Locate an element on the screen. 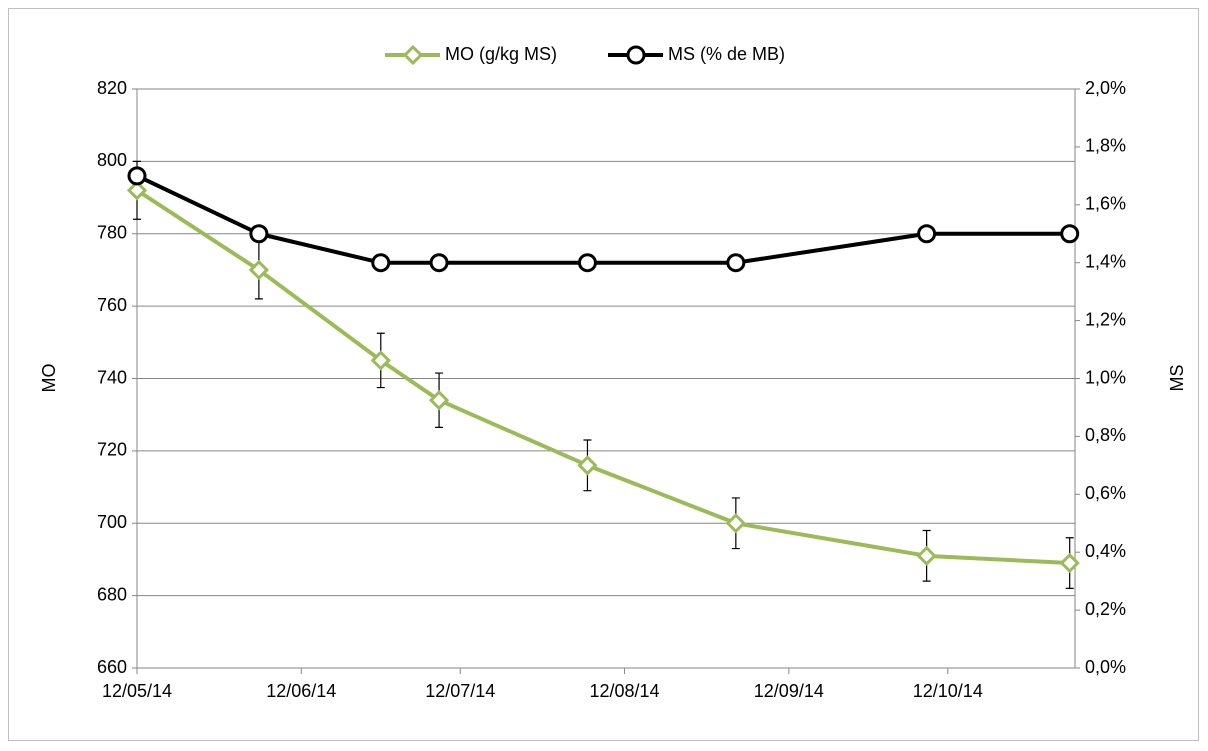 The width and height of the screenshot is (1208, 751). y-axis-title: MO is located at coordinates (49, 378).